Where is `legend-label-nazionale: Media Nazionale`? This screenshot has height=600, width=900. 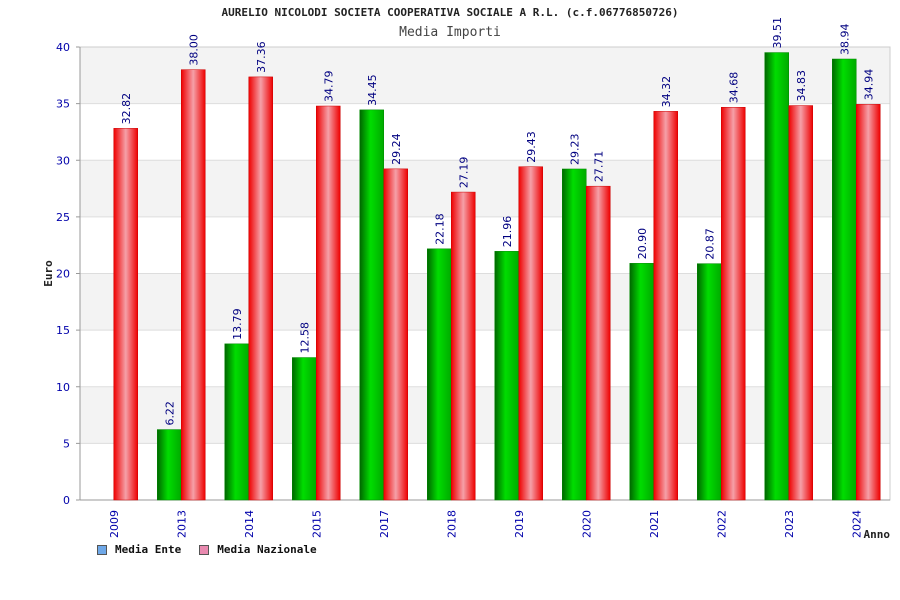
legend-label-nazionale: Media Nazionale is located at coordinates (267, 549).